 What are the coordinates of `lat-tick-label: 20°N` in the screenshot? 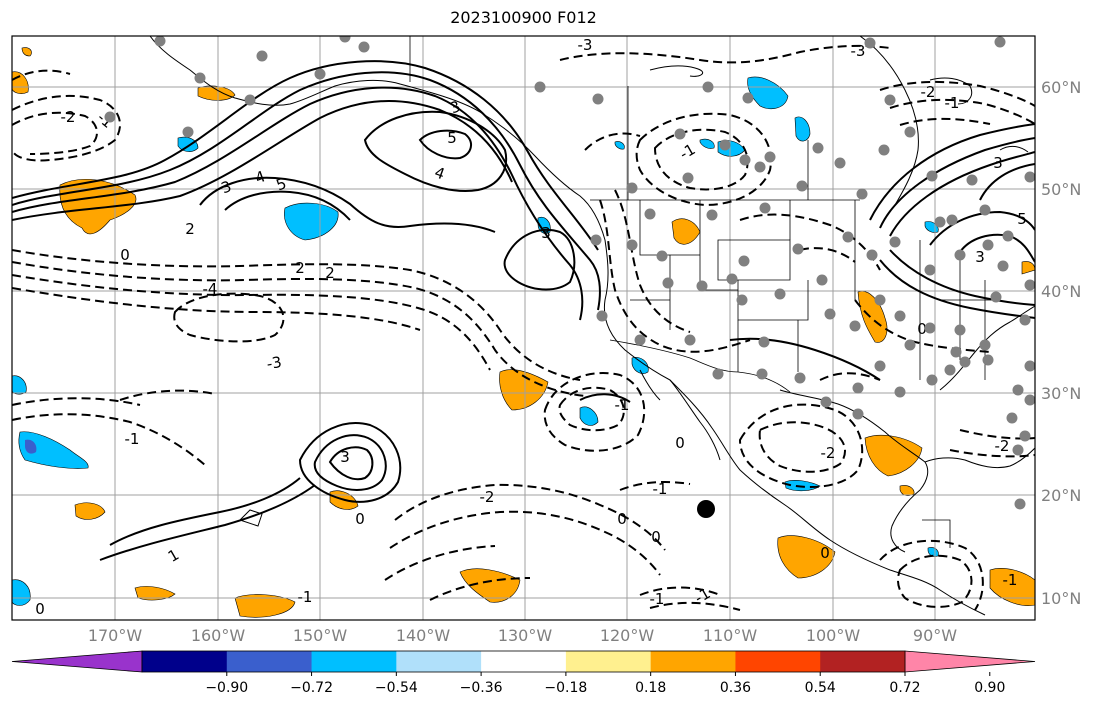 It's located at (1061, 495).